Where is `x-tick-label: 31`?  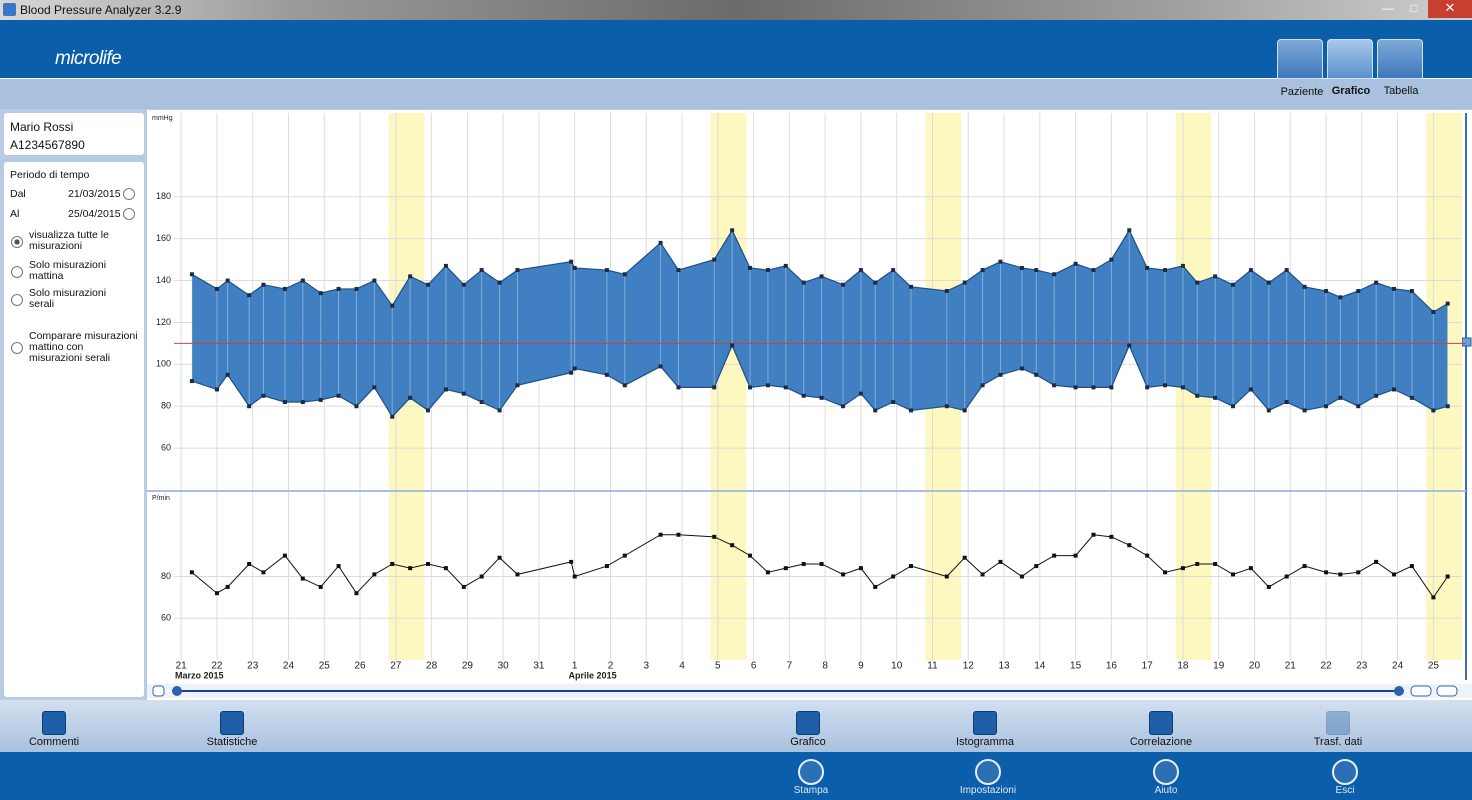
x-tick-label: 31 is located at coordinates (539, 666).